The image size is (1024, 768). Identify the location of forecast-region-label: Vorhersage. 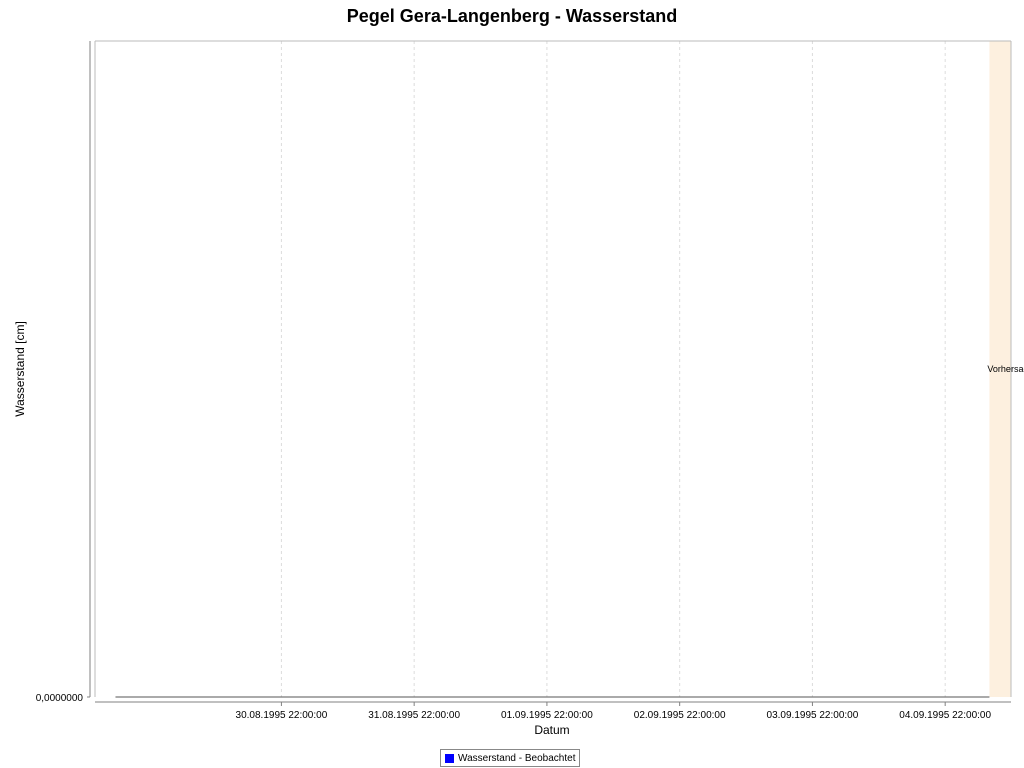
(1005, 369).